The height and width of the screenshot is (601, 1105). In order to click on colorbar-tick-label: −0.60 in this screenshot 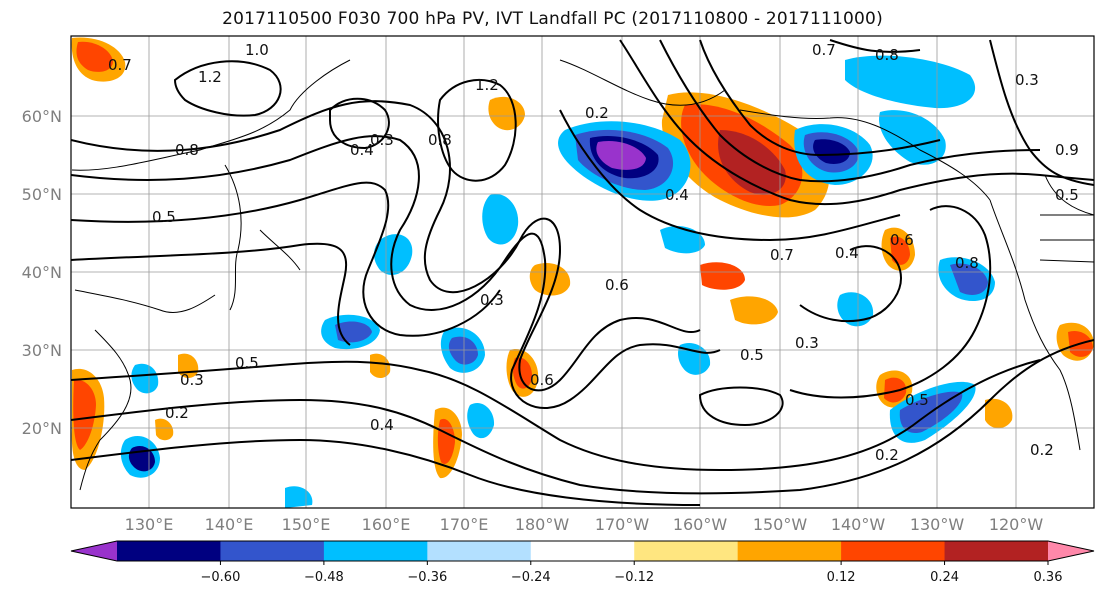, I will do `click(221, 577)`.